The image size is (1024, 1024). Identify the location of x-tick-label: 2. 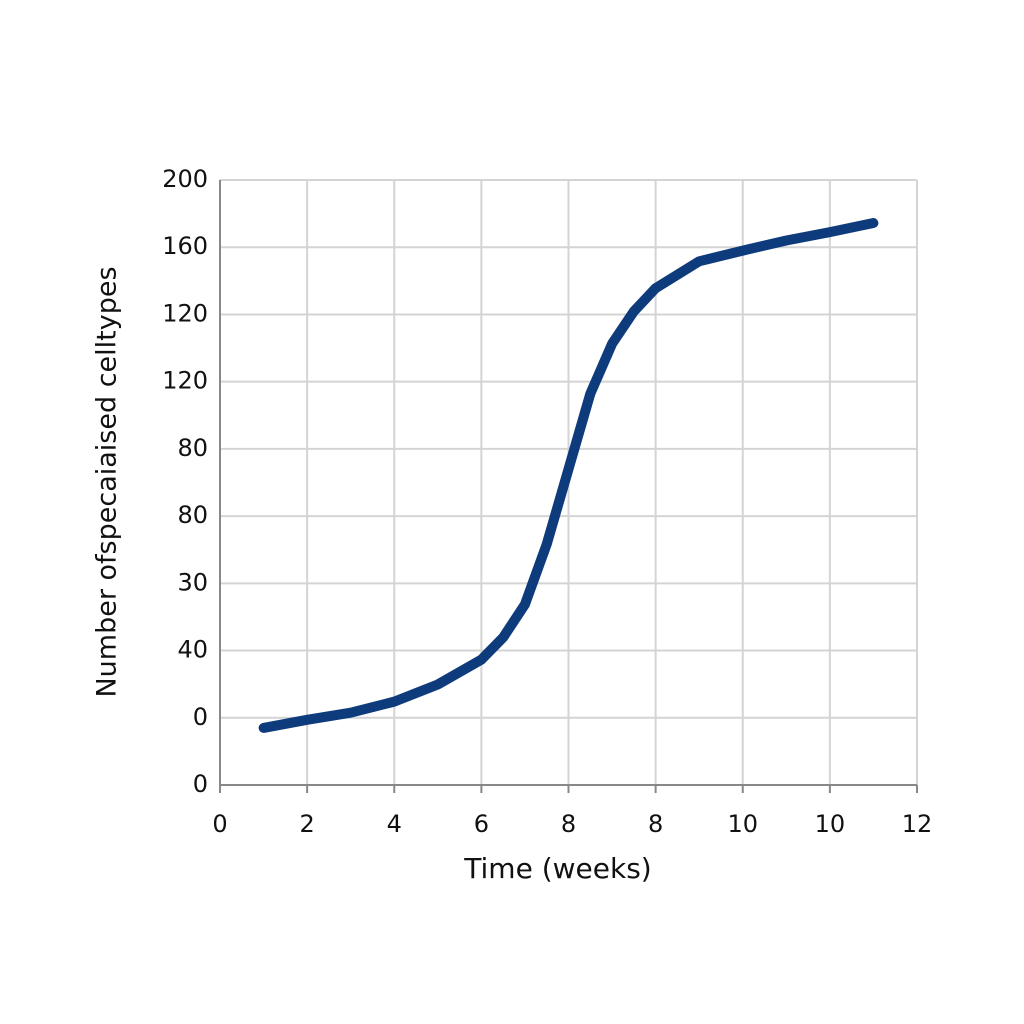
(306, 824).